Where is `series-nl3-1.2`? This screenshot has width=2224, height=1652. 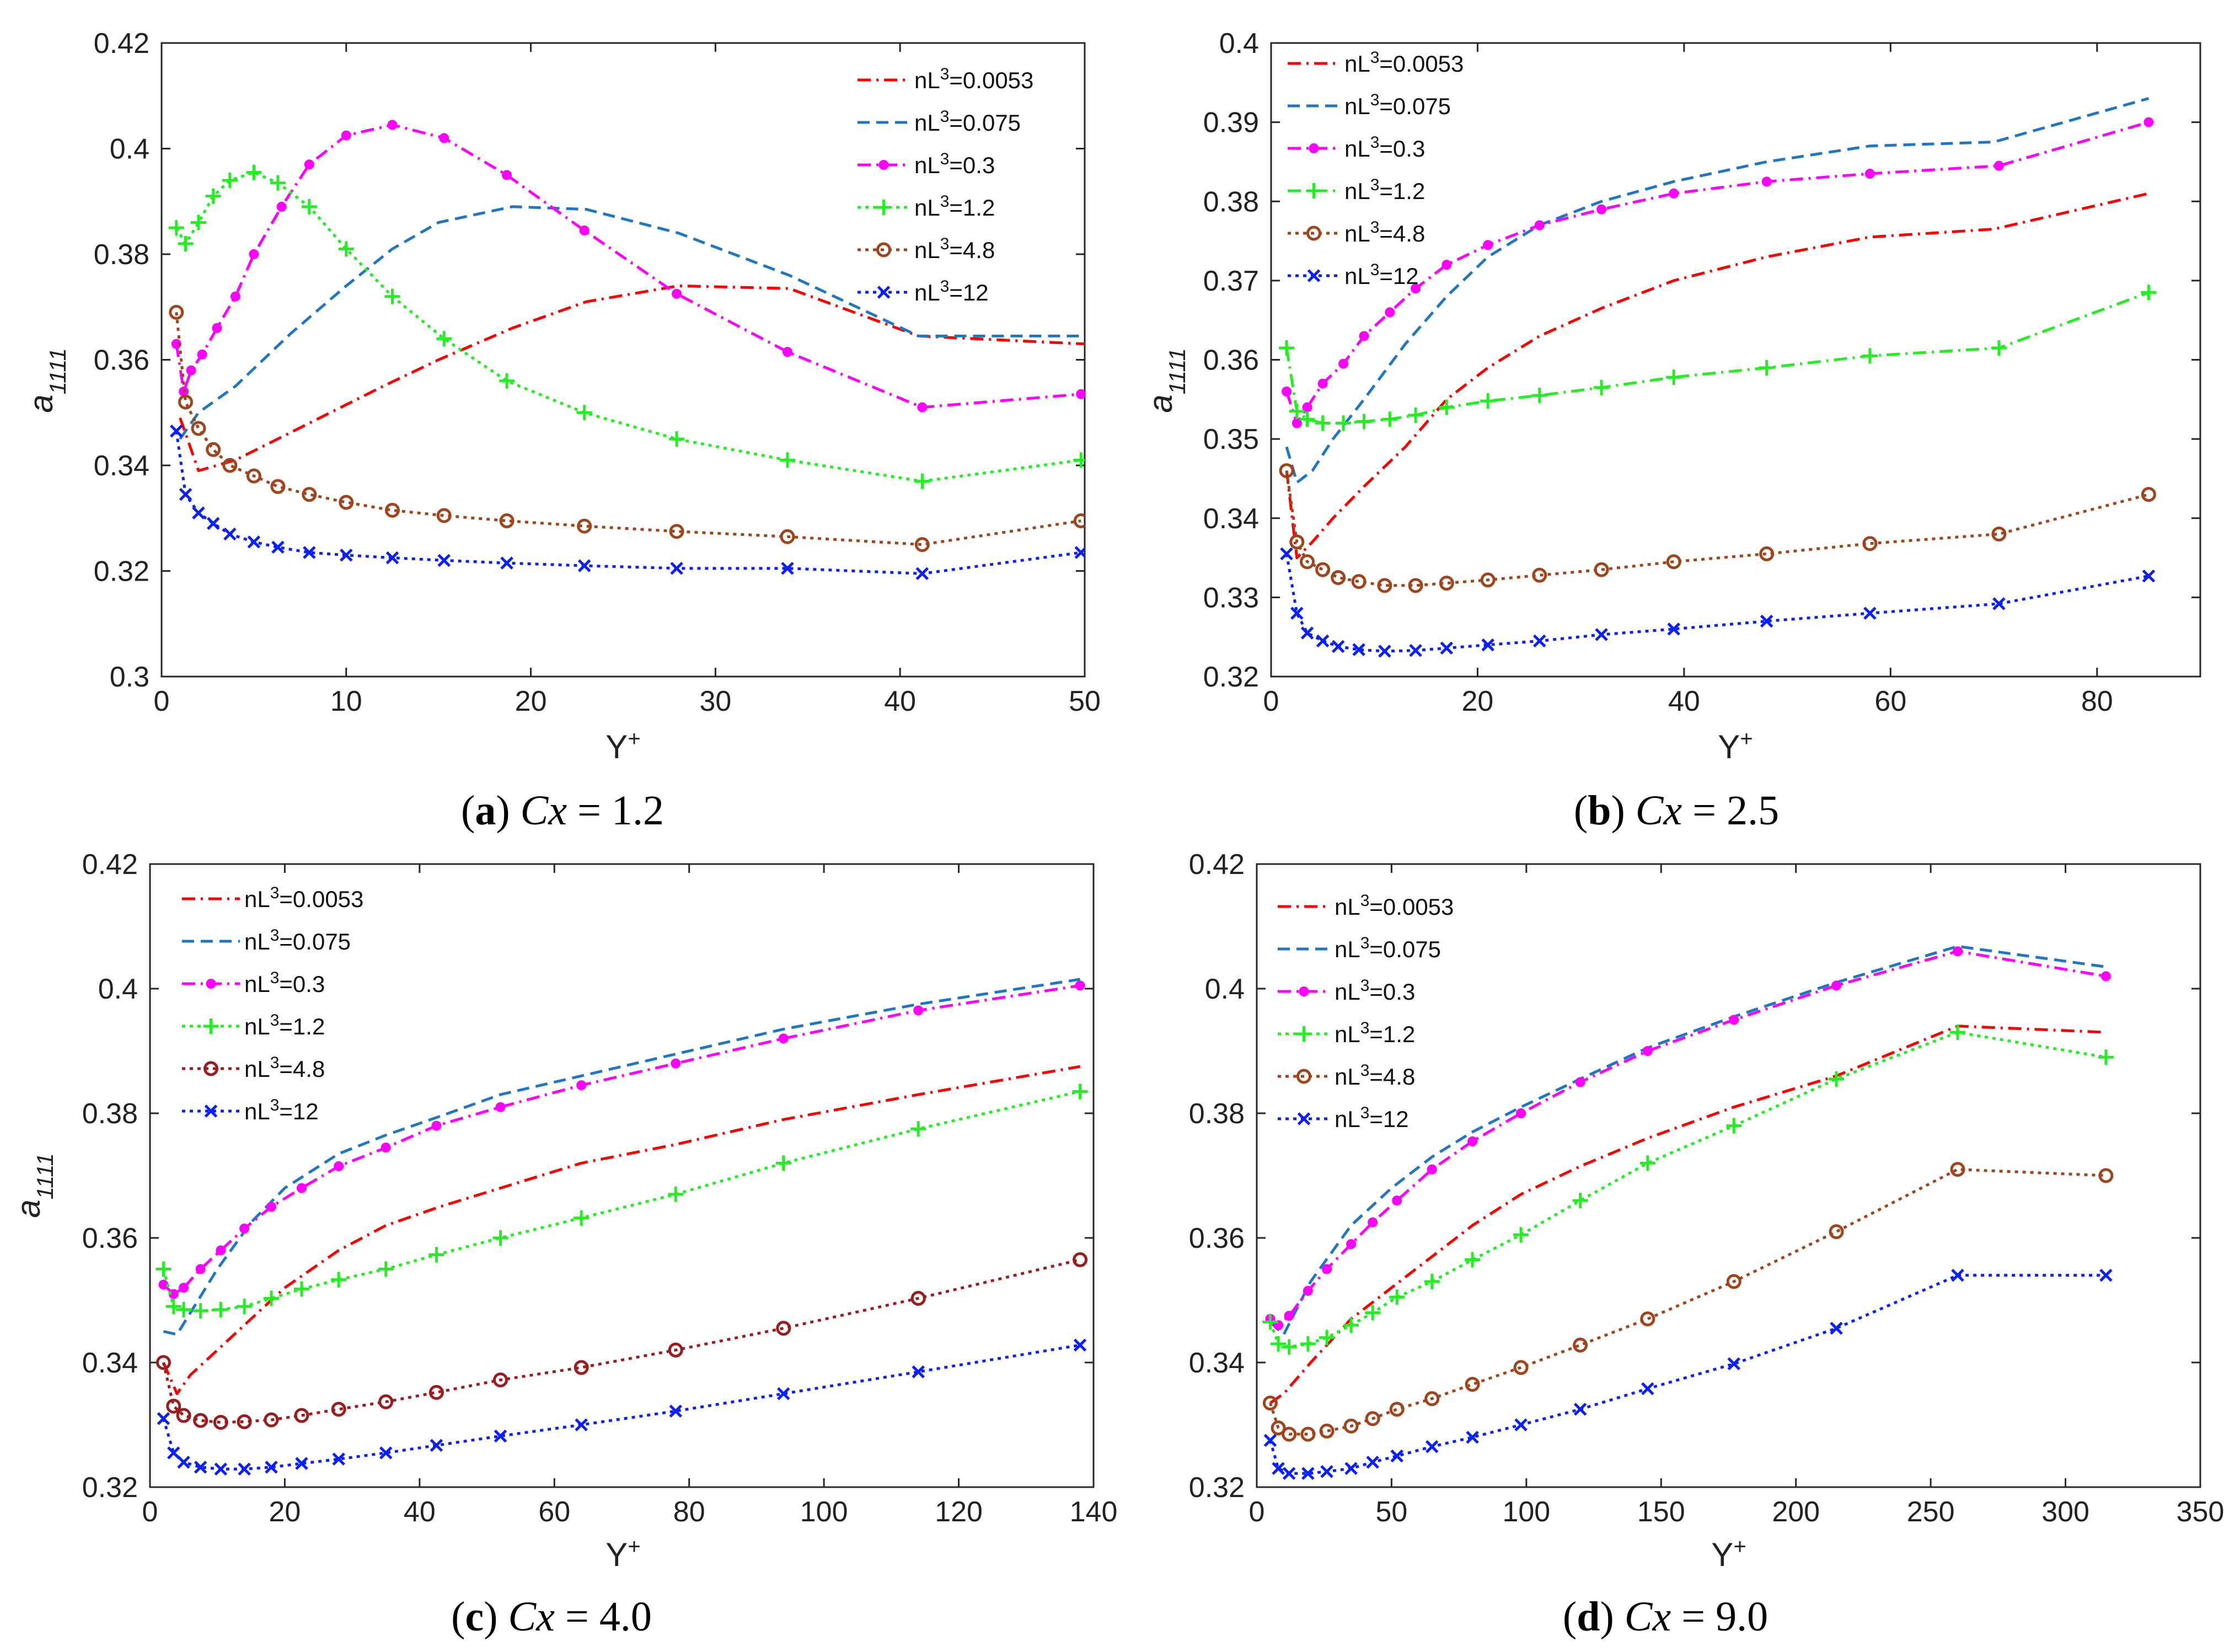
series-nl3-1.2 is located at coordinates (1688, 1190).